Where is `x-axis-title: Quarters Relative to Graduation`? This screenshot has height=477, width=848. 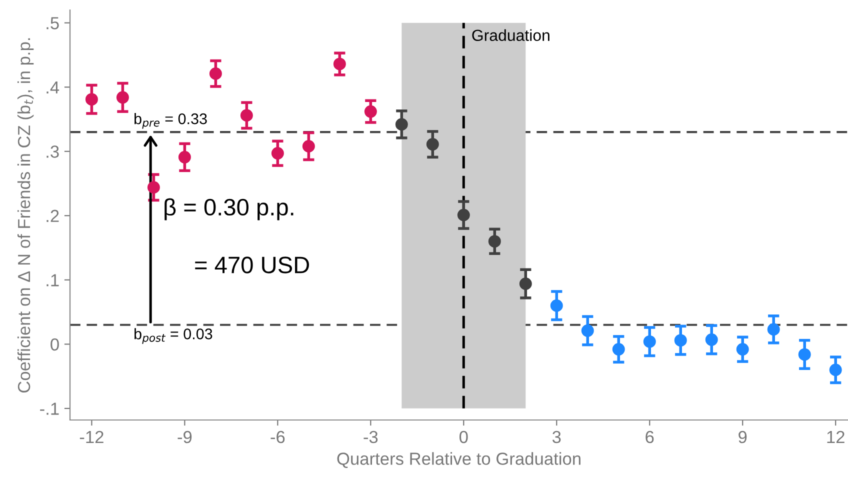 x-axis-title: Quarters Relative to Graduation is located at coordinates (458, 460).